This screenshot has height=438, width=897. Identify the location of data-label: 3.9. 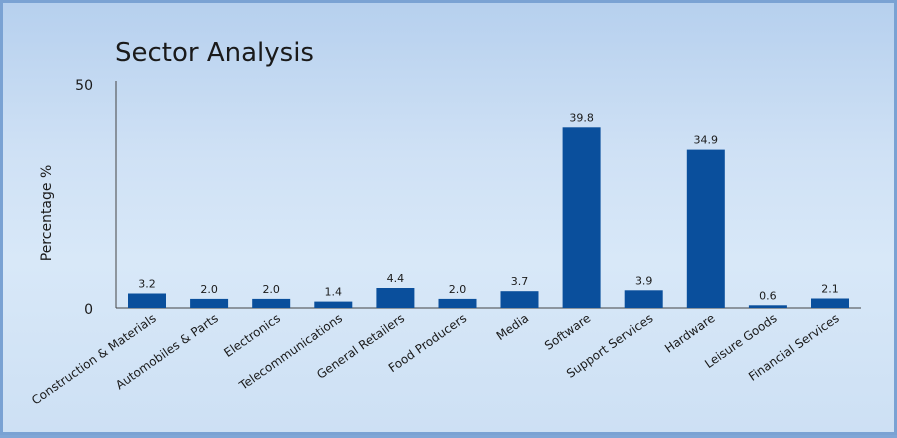
(644, 280).